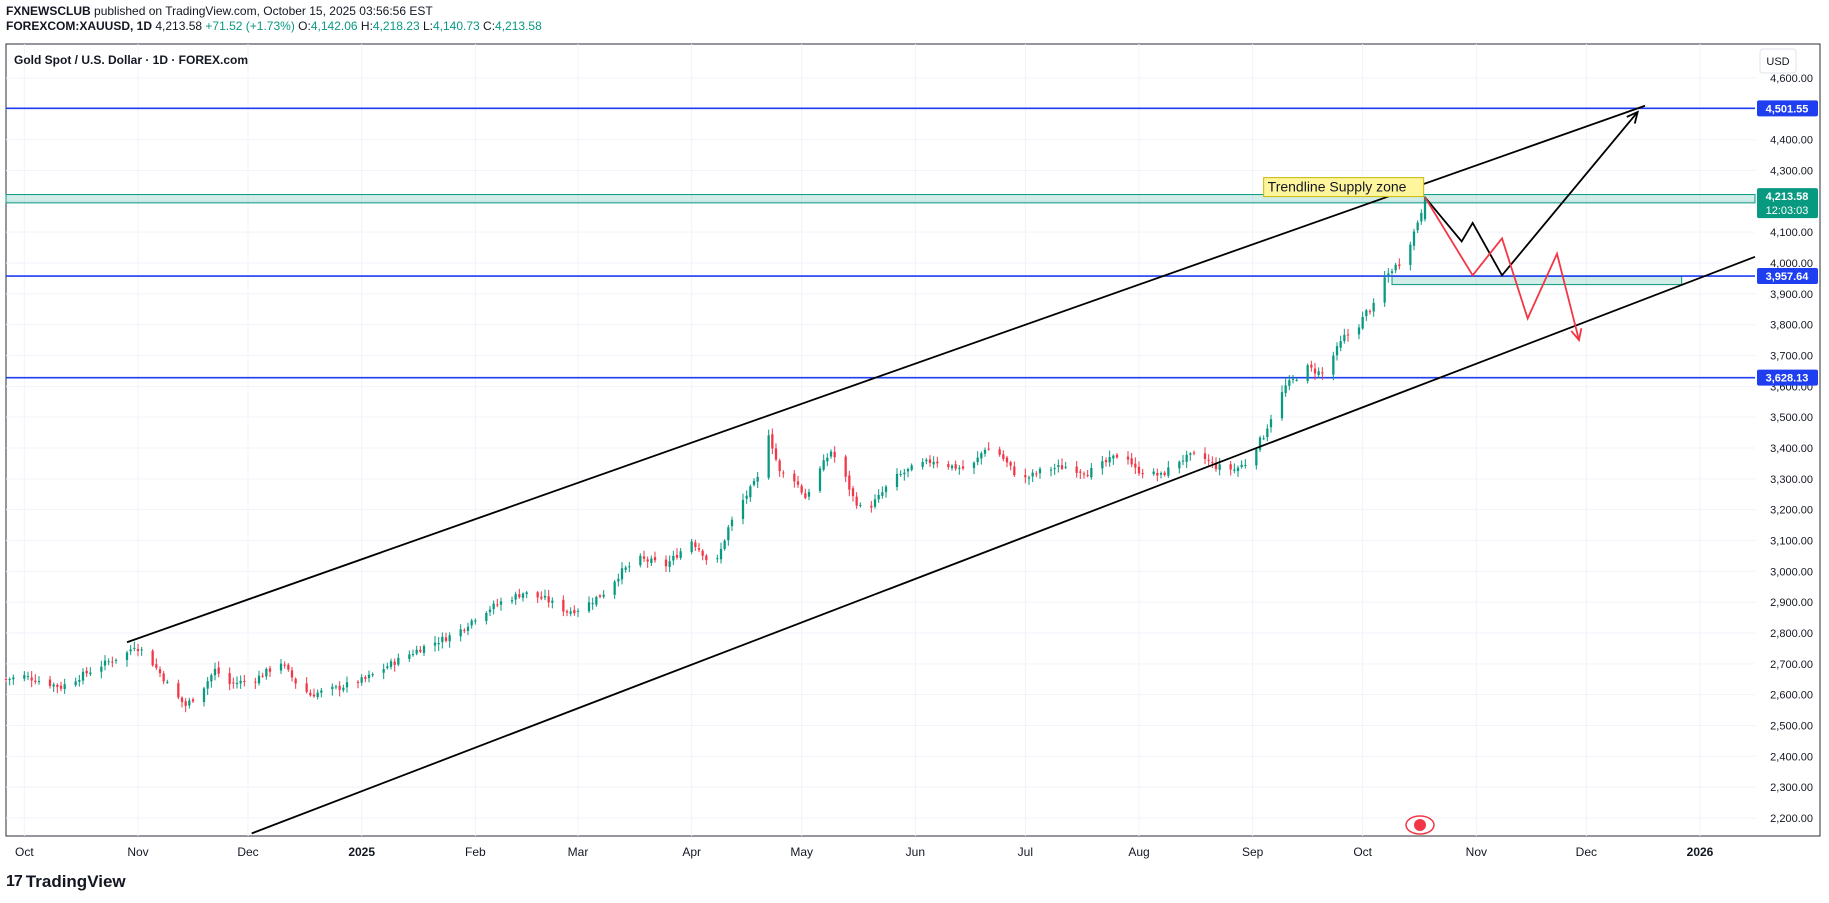  What do you see at coordinates (578, 852) in the screenshot?
I see `x-tick-label: Mar` at bounding box center [578, 852].